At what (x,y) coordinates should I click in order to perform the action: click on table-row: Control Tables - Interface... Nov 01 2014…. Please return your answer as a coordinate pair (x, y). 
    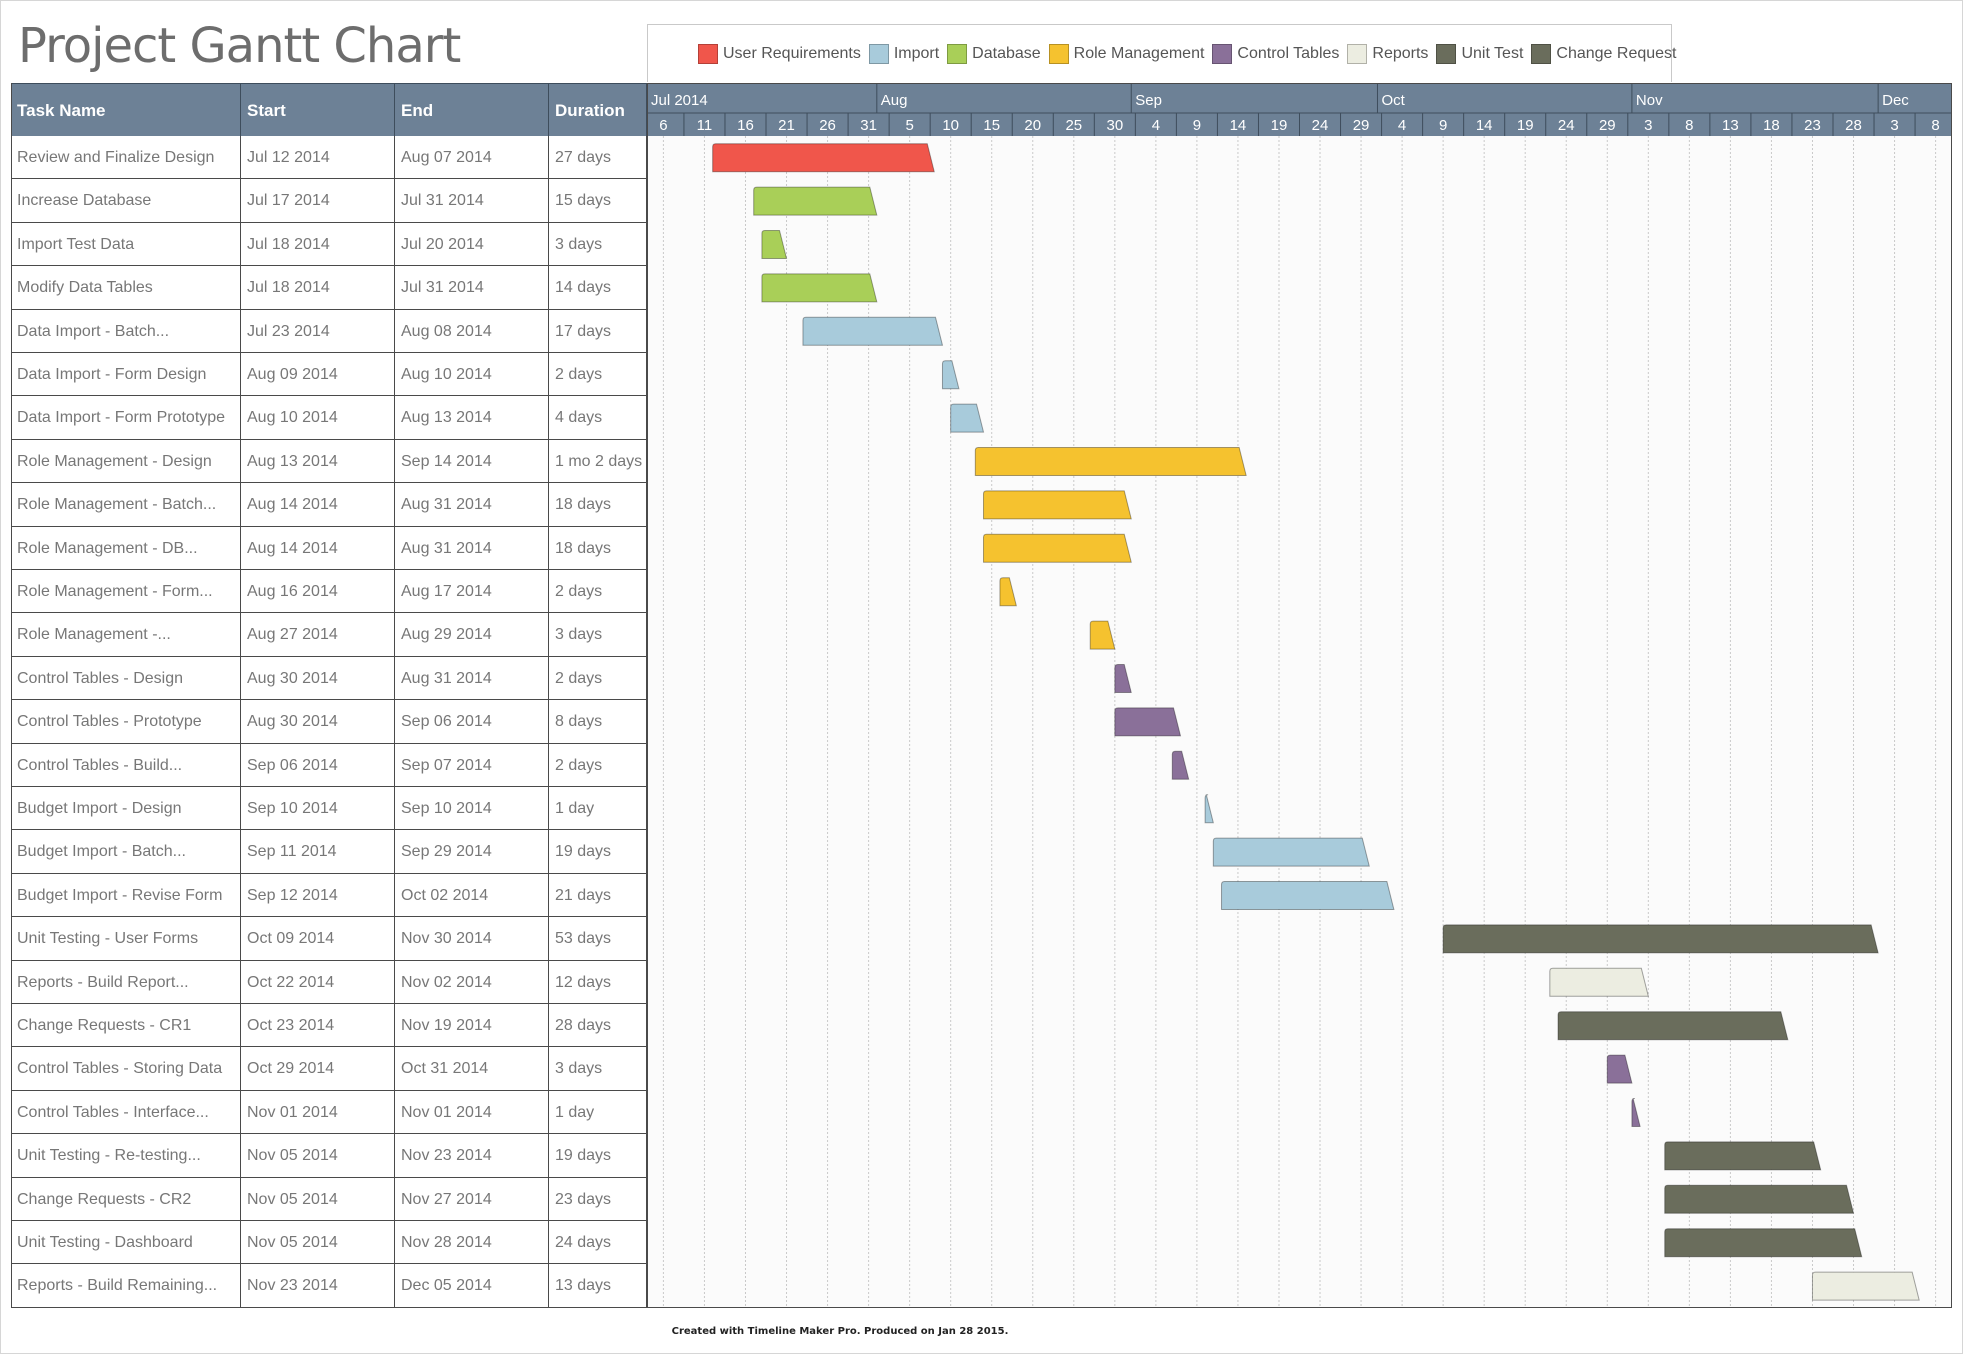
    Looking at the image, I should click on (329, 1112).